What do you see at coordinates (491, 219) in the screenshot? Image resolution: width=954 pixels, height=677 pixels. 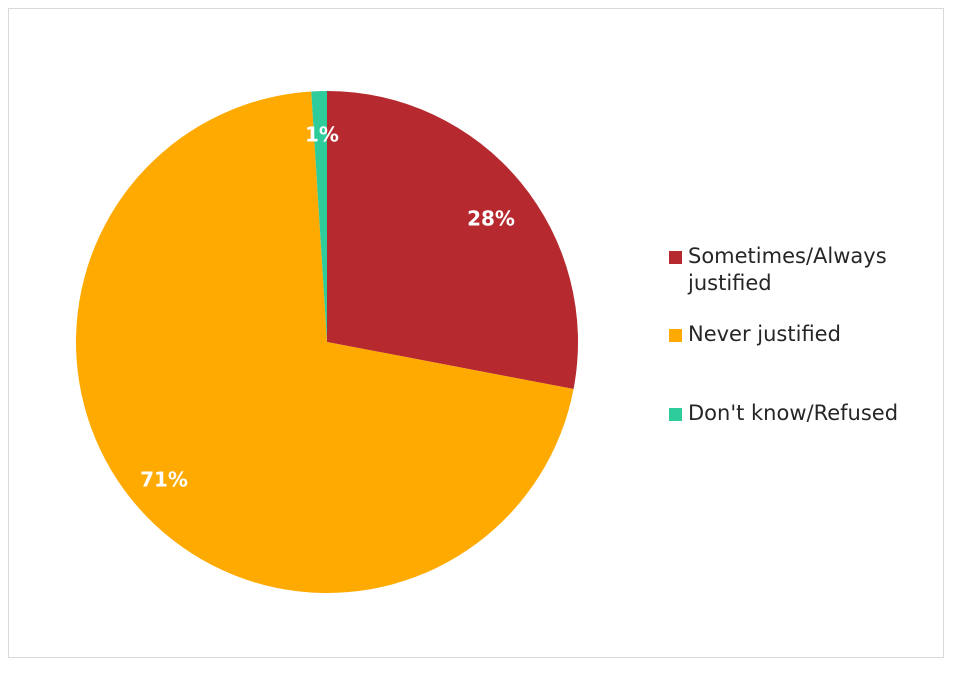 I see `slice-sometimes-always-label: 28%` at bounding box center [491, 219].